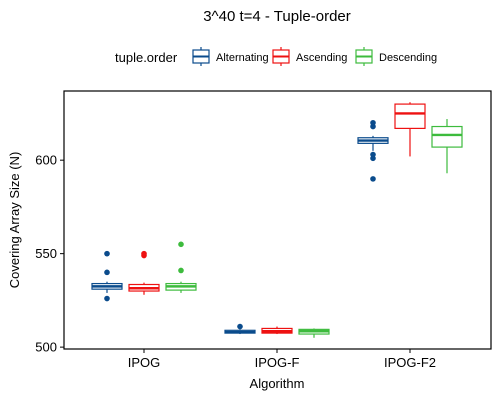  What do you see at coordinates (410, 129) in the screenshot?
I see `box-ascending-ipog-f2` at bounding box center [410, 129].